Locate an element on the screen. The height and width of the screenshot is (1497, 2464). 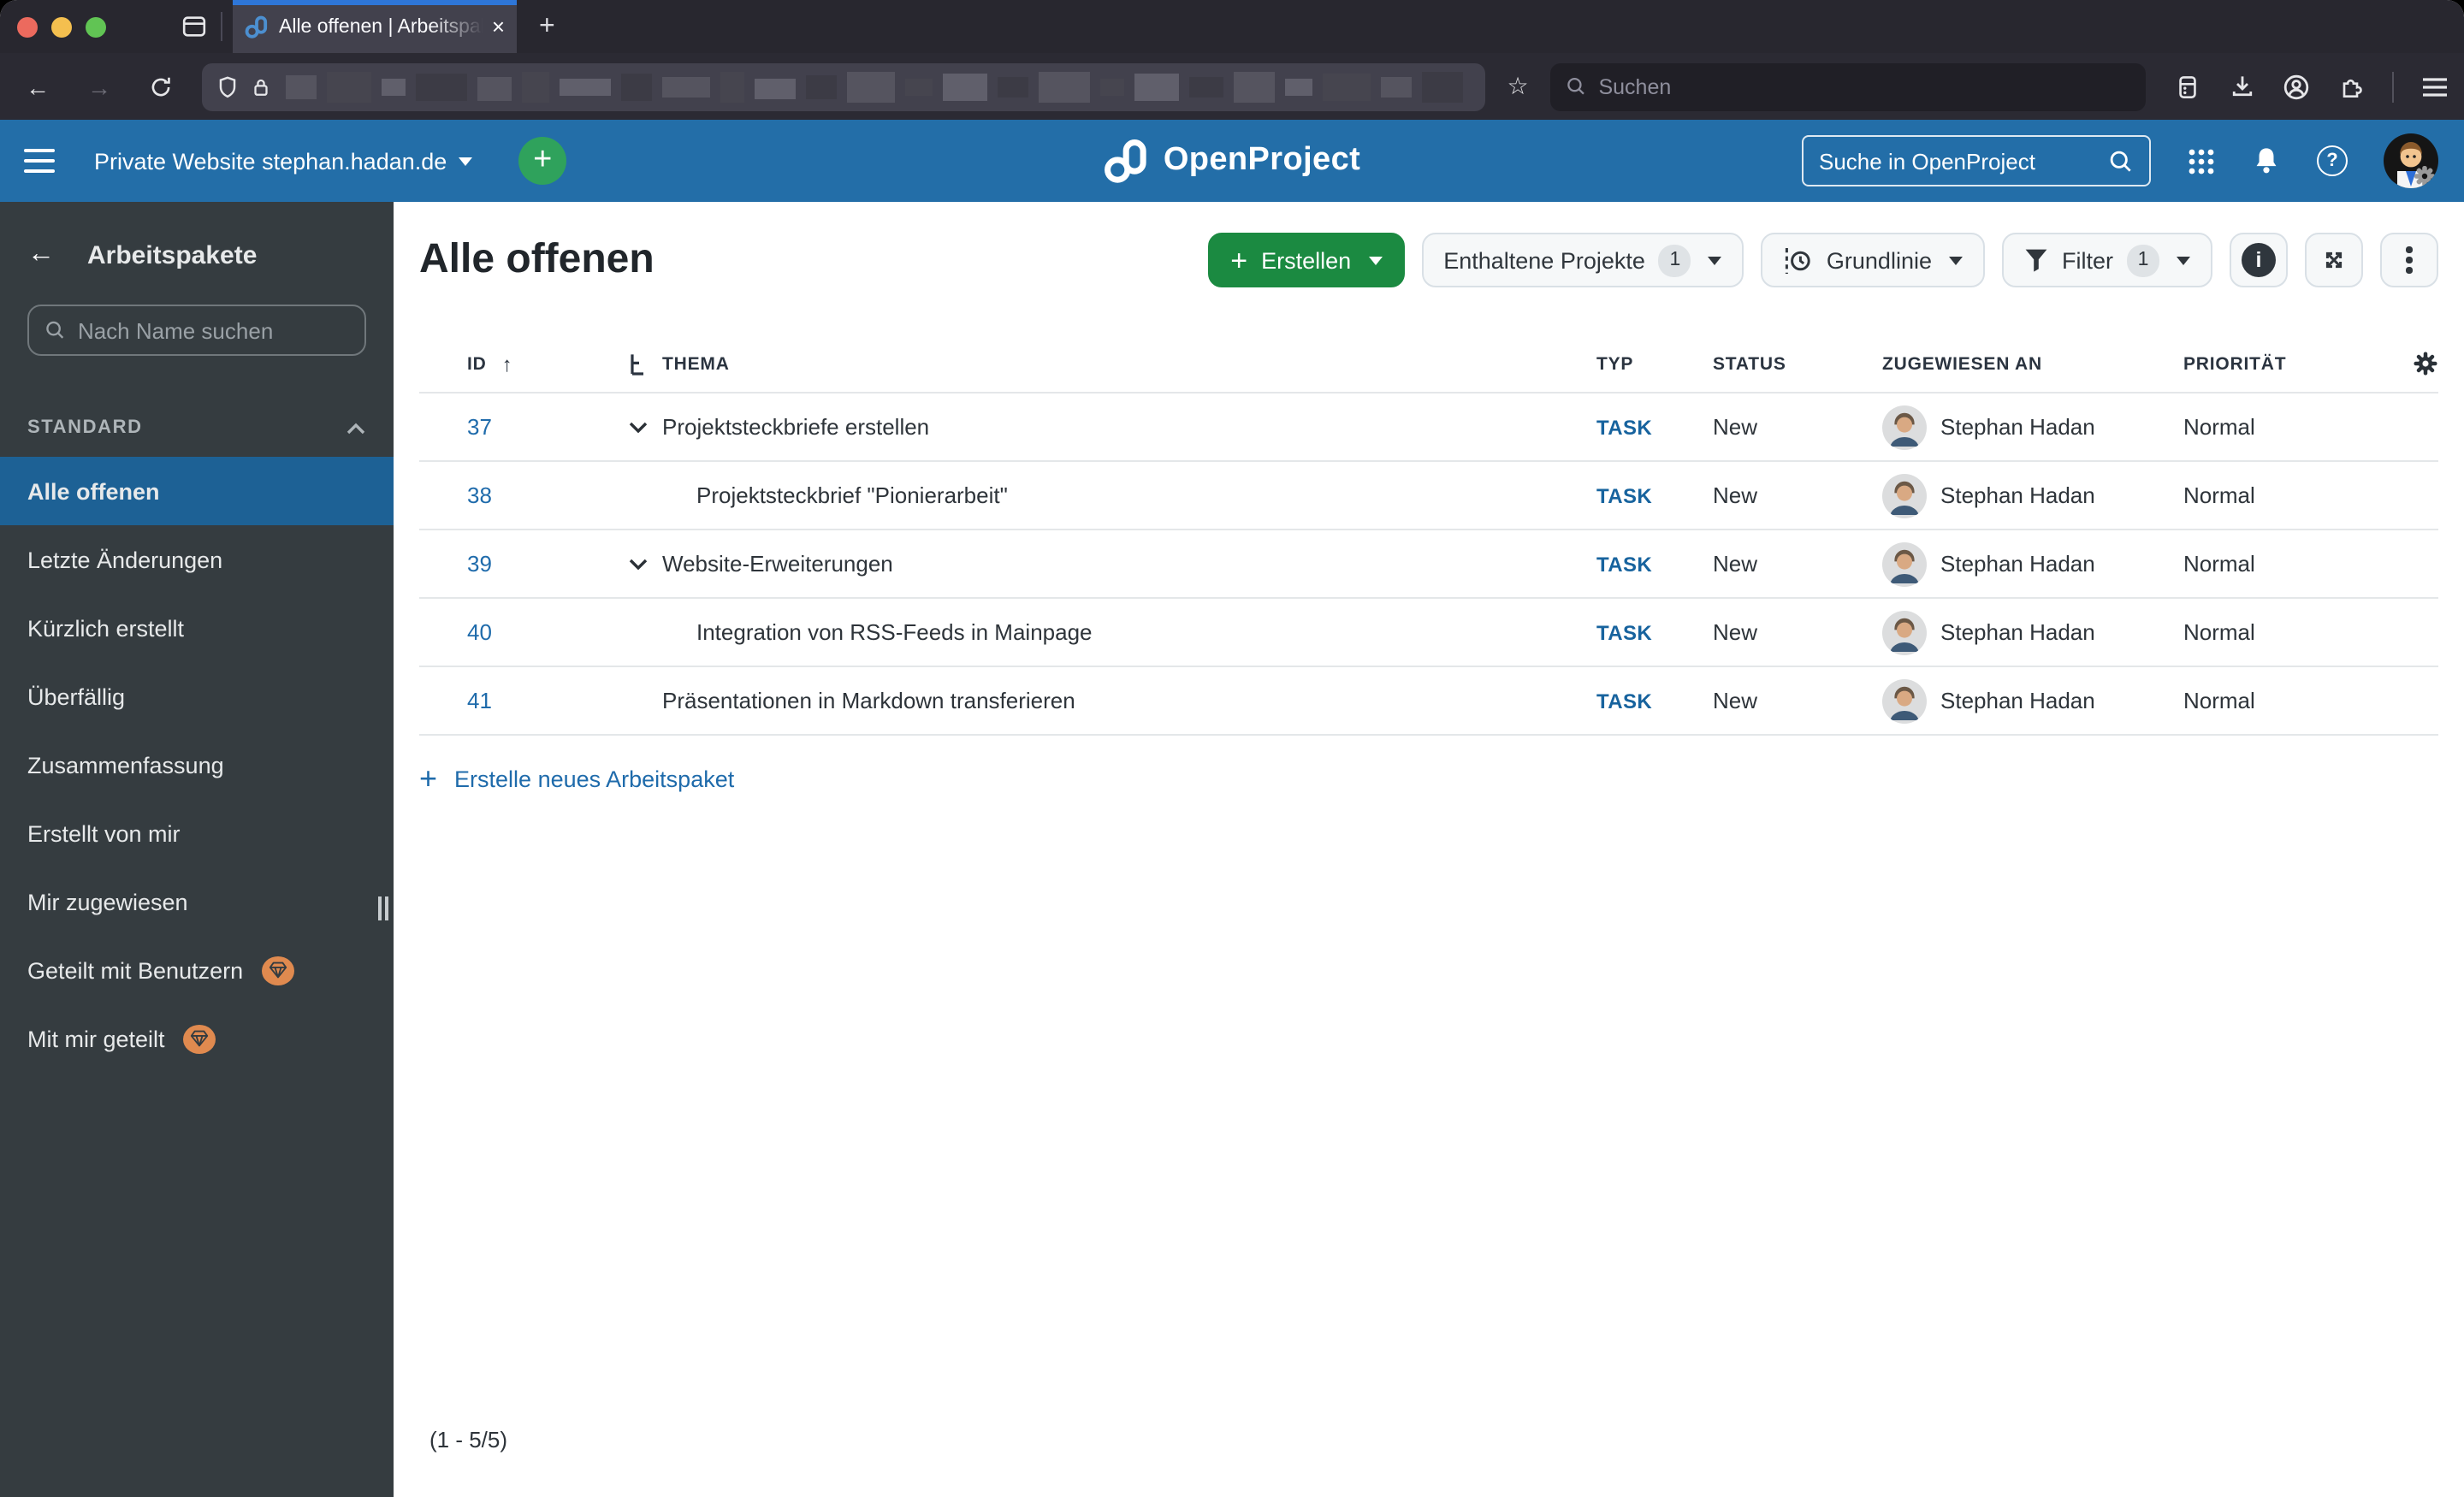
tracking-protection-shield-icon is located at coordinates (228, 86).